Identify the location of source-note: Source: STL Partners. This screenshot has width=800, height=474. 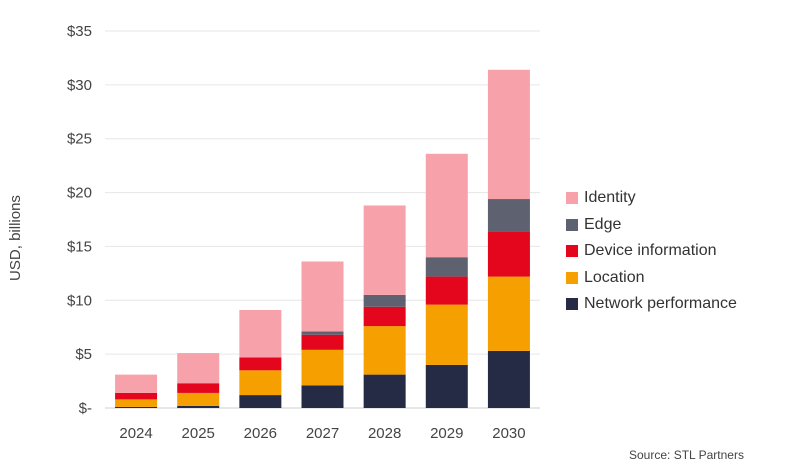
(686, 455).